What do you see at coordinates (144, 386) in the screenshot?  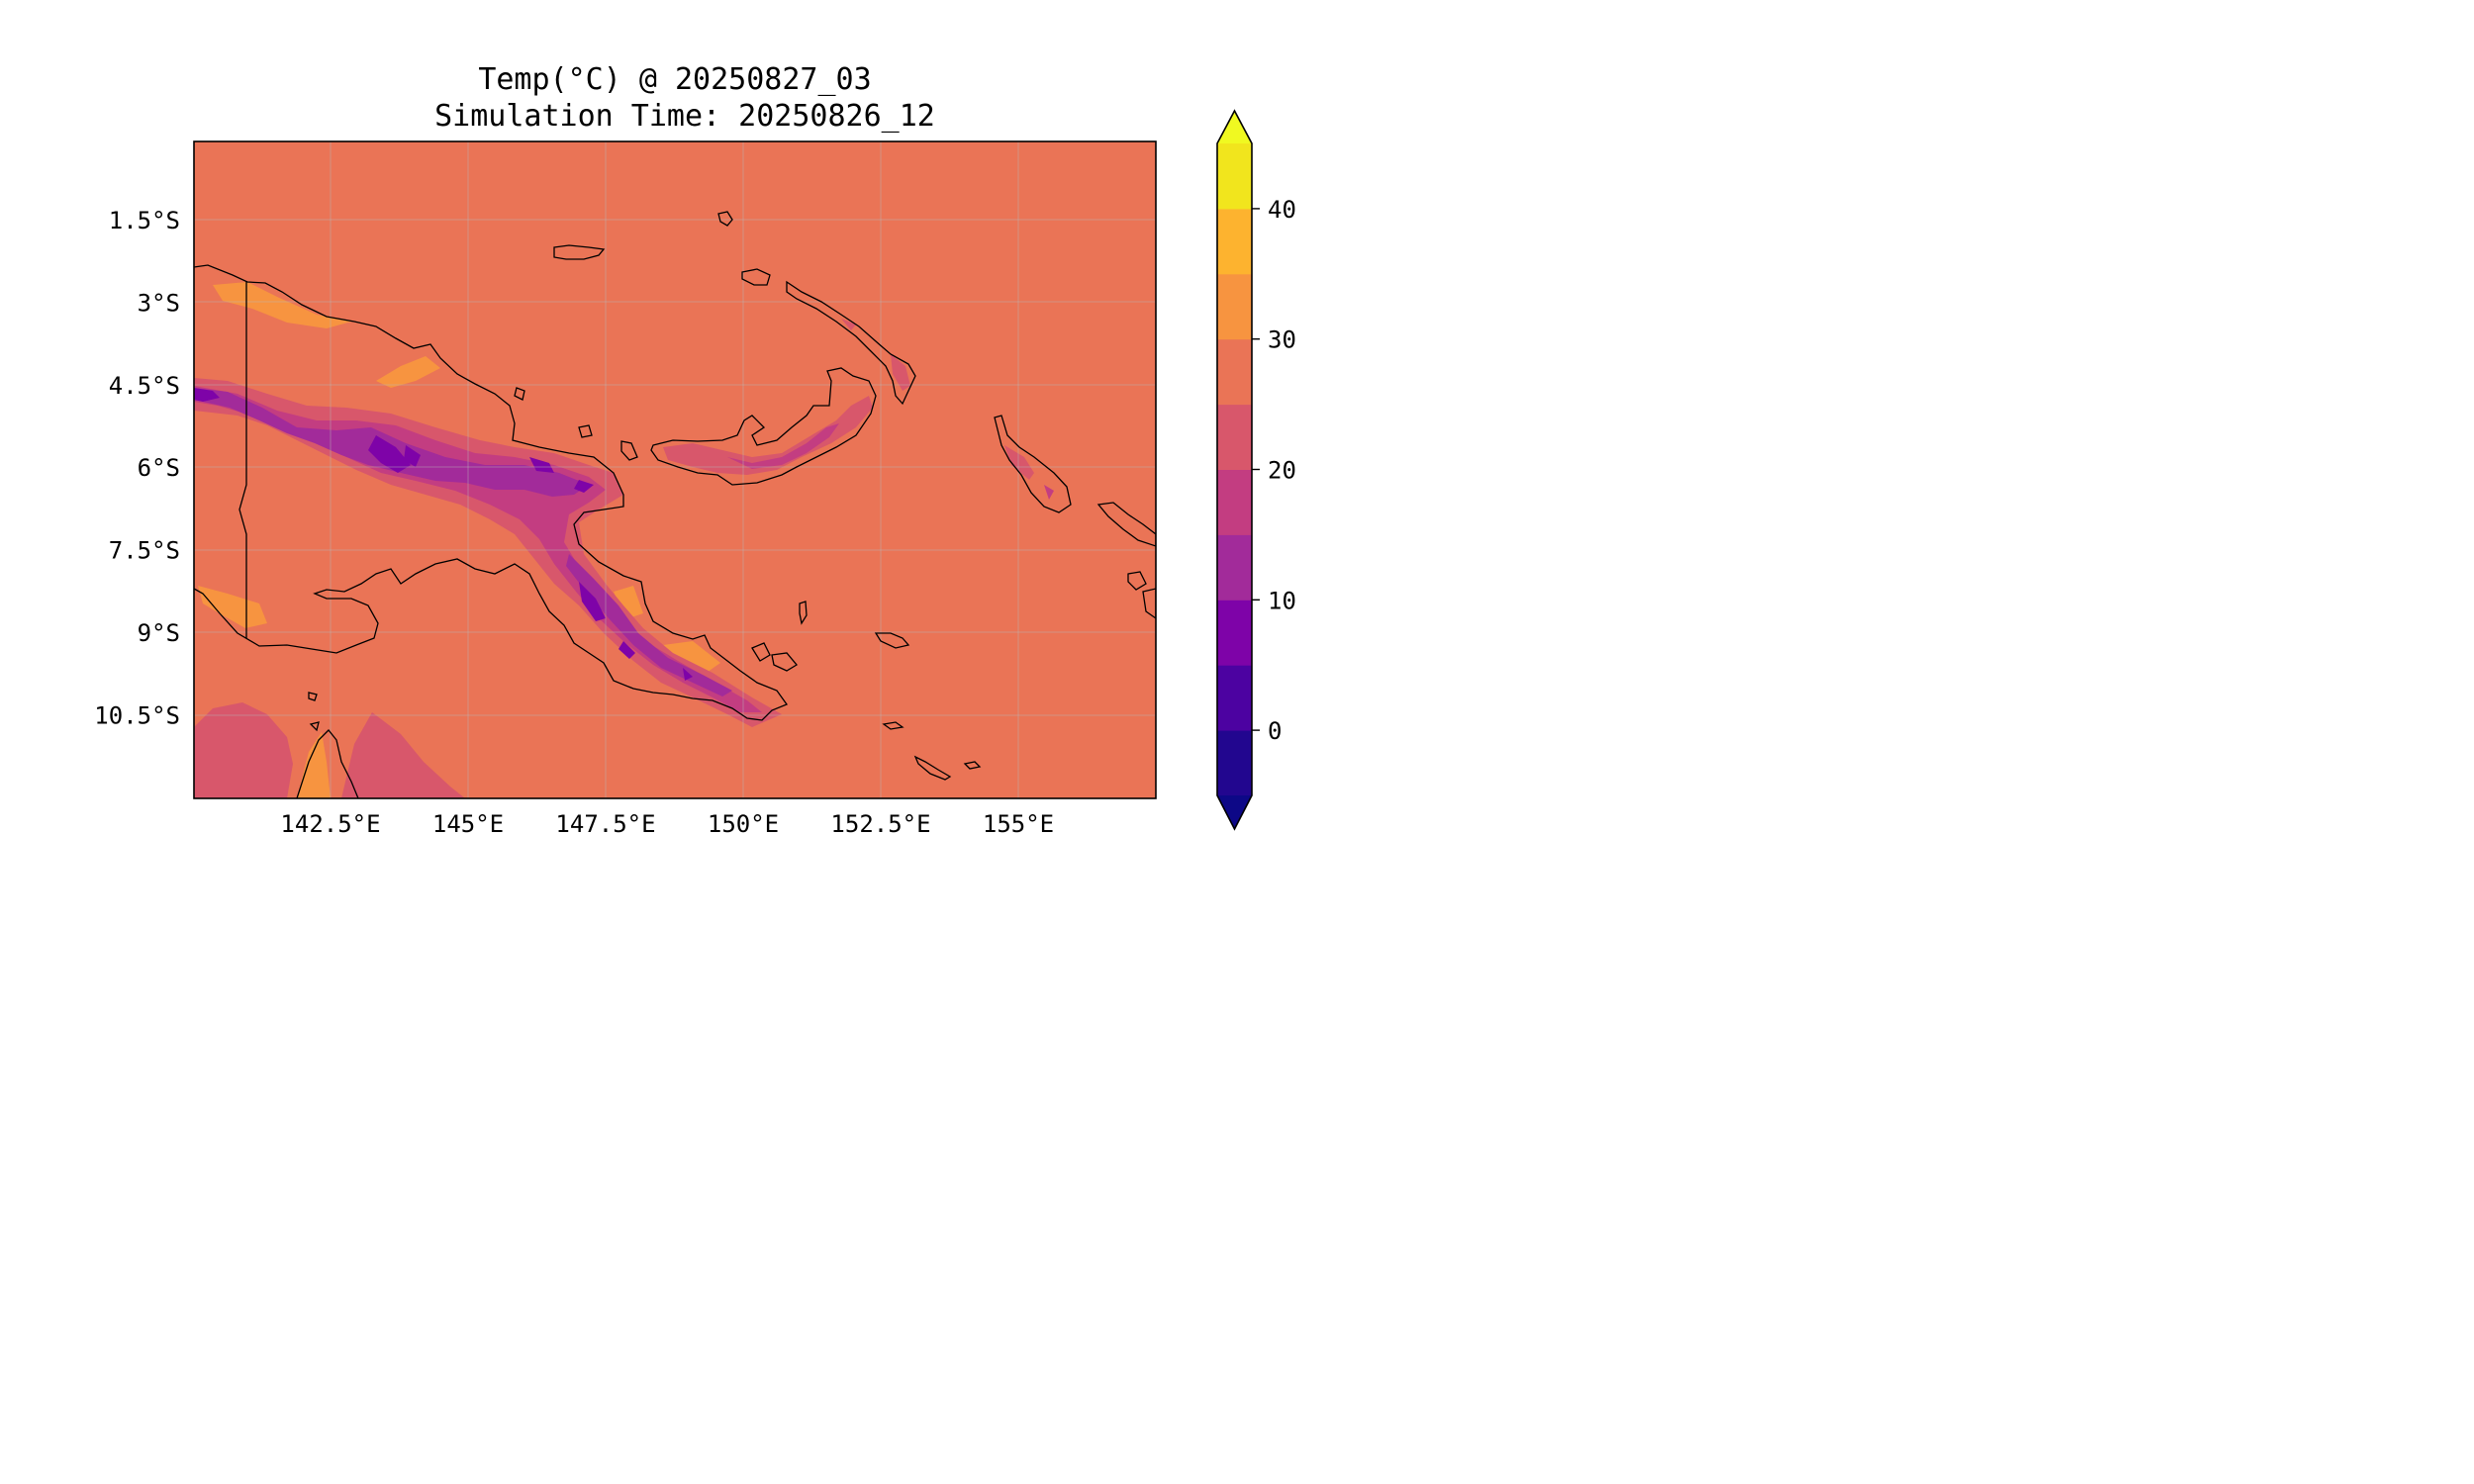 I see `y-tick-label: 4.5°S` at bounding box center [144, 386].